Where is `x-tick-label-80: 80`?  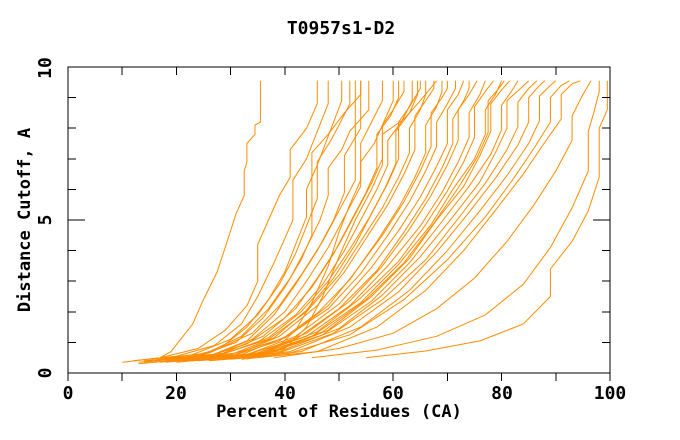 x-tick-label-80: 80 is located at coordinates (502, 393).